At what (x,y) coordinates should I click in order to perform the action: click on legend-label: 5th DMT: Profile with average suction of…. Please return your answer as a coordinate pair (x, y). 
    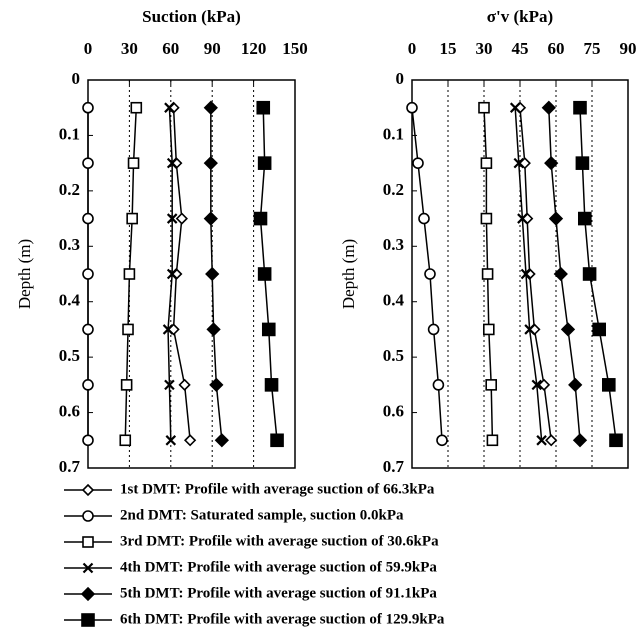
    Looking at the image, I should click on (278, 593).